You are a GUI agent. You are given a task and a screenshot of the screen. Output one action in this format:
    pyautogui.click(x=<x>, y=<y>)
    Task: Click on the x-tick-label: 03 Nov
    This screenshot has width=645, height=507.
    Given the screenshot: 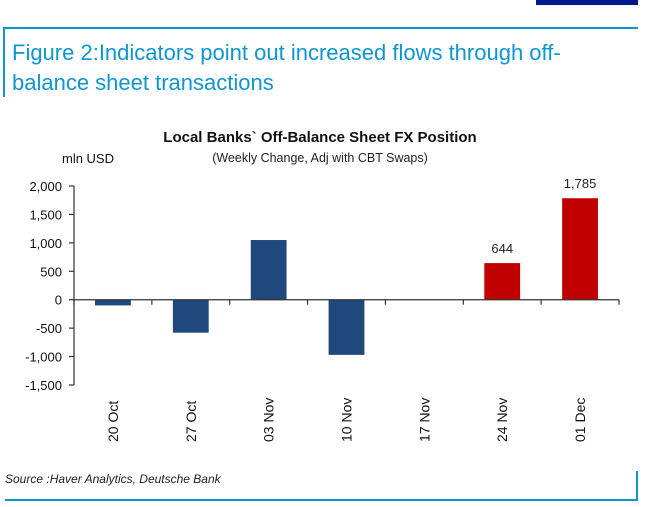 What is the action you would take?
    pyautogui.click(x=269, y=420)
    